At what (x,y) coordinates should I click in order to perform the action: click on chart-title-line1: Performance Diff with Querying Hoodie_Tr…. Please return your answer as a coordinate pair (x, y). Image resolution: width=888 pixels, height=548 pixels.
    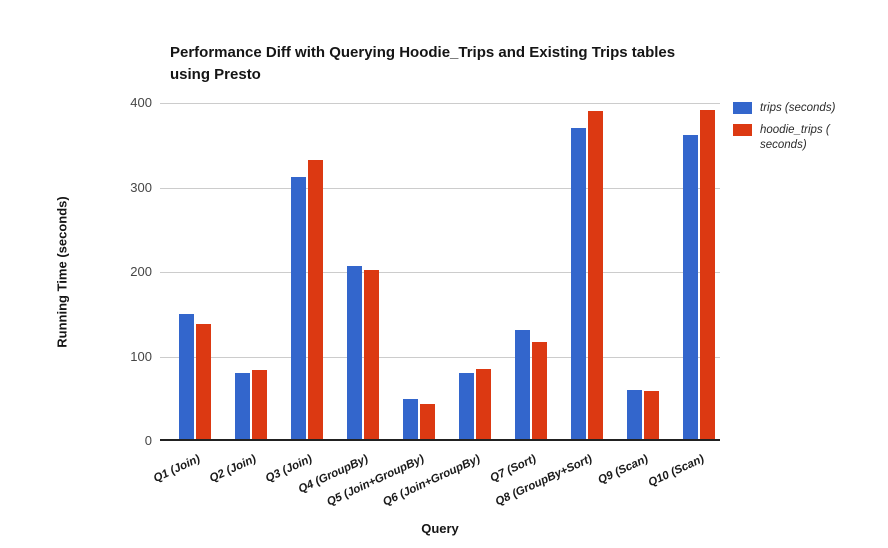
    Looking at the image, I should click on (423, 52).